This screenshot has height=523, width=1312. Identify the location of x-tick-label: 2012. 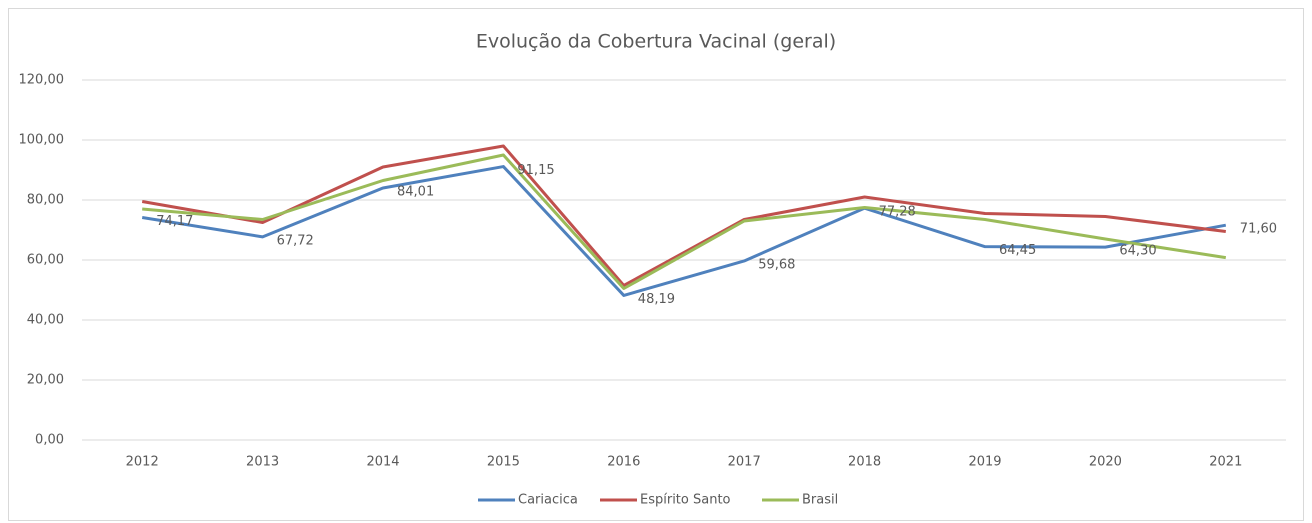
(142, 462).